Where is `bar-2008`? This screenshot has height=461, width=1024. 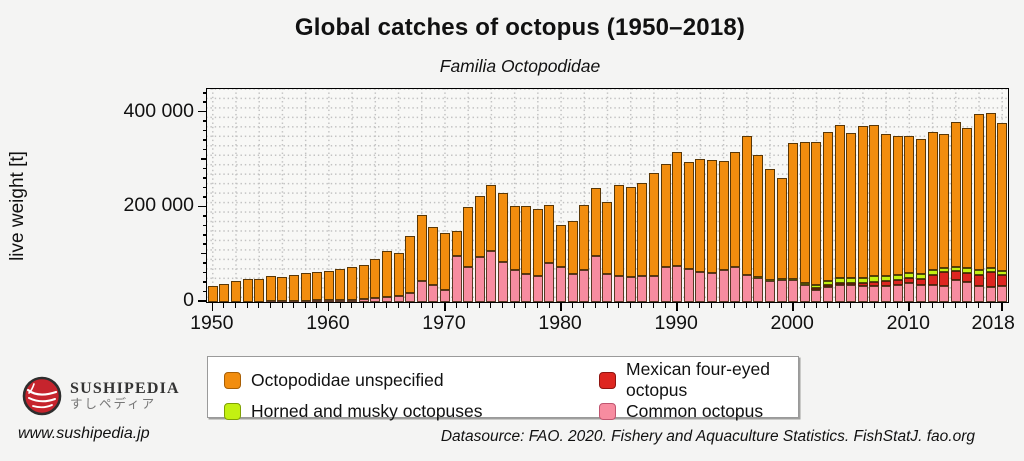 bar-2008 is located at coordinates (886, 195).